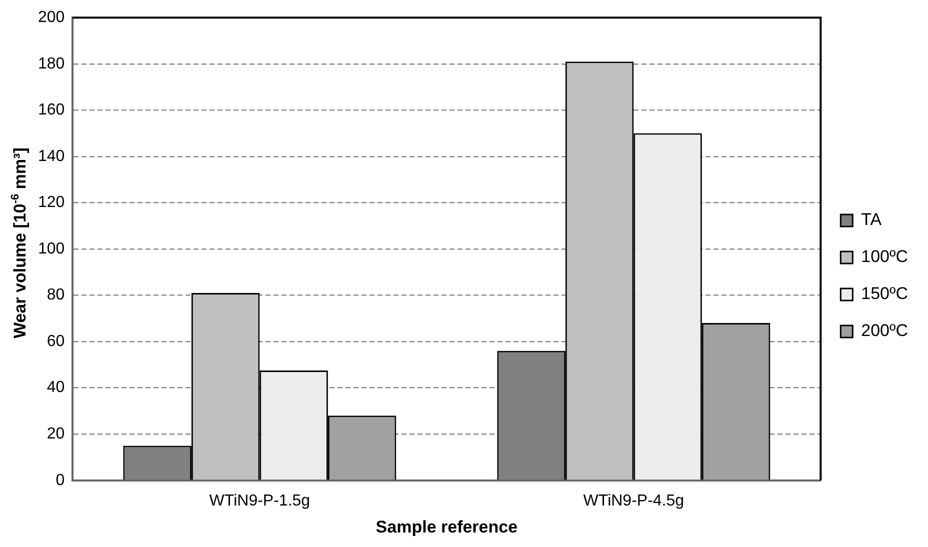  Describe the element at coordinates (55, 341) in the screenshot. I see `y-tick-label: 60` at that location.